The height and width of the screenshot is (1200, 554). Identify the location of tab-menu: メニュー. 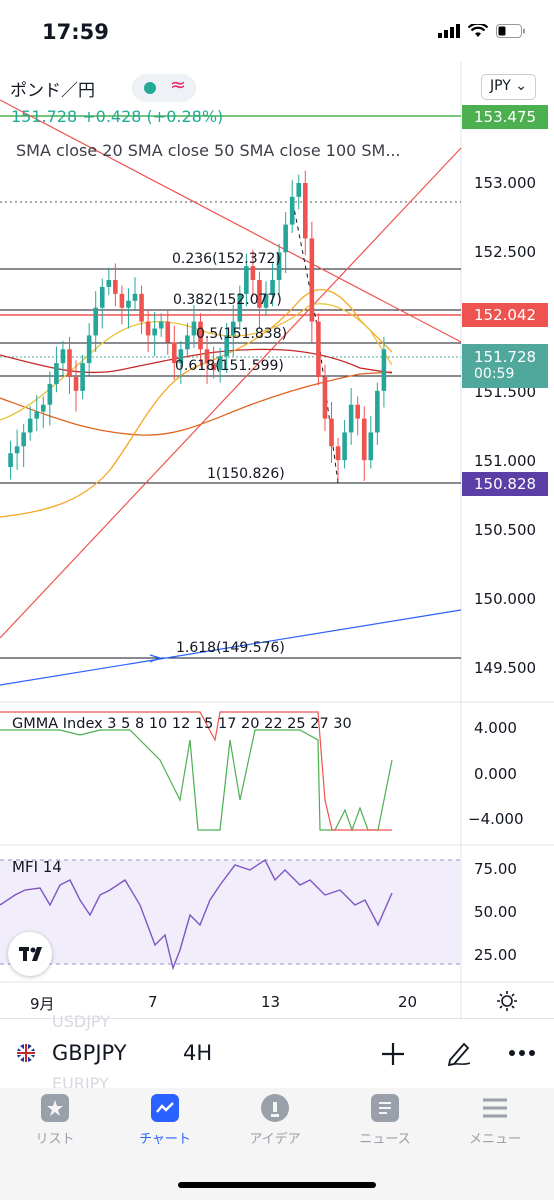
(495, 1120).